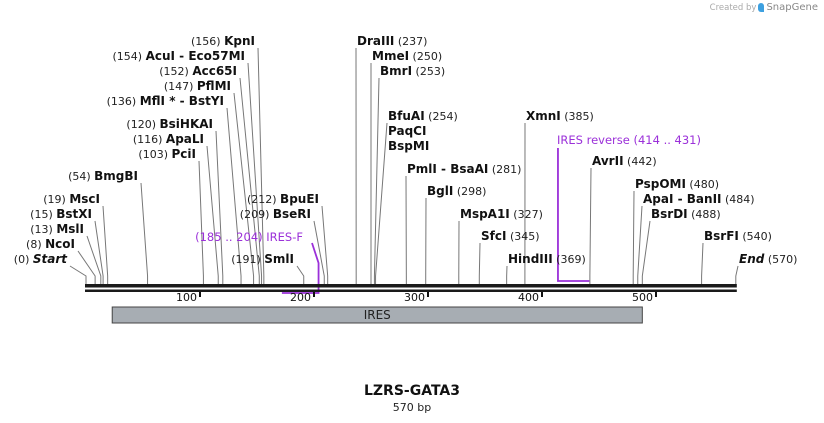 The height and width of the screenshot is (423, 824). I want to click on site-msci: (19) MscI, so click(71, 199).